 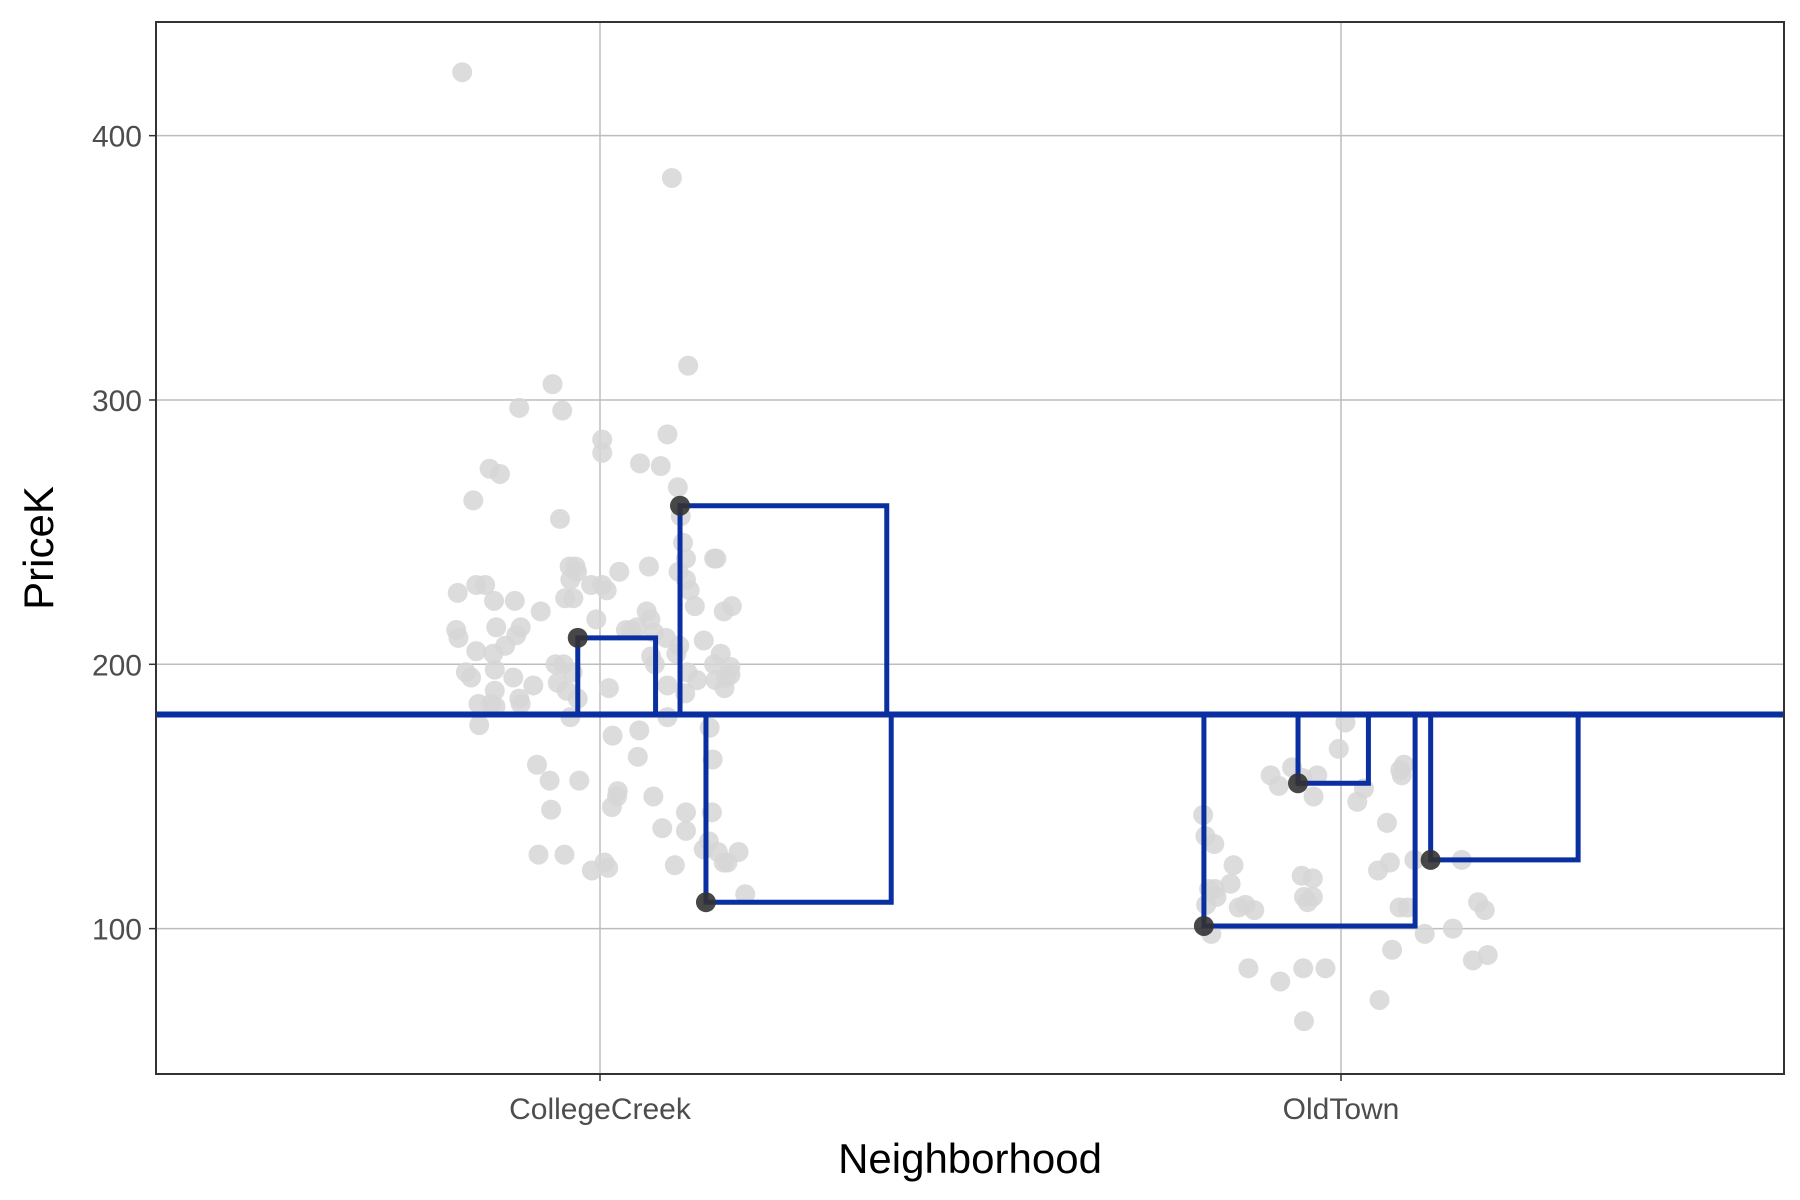 I want to click on y-tick-label: 200, so click(x=117, y=665).